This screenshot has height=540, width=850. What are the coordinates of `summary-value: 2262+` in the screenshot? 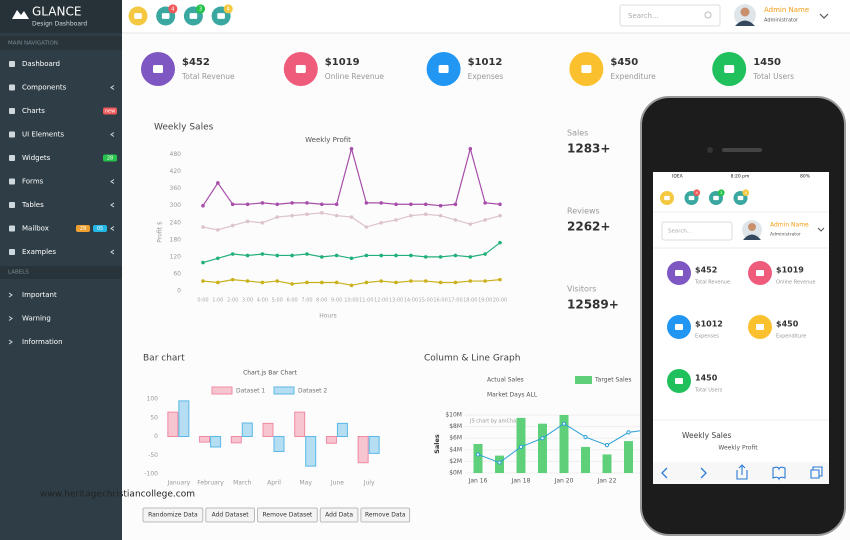 It's located at (588, 227).